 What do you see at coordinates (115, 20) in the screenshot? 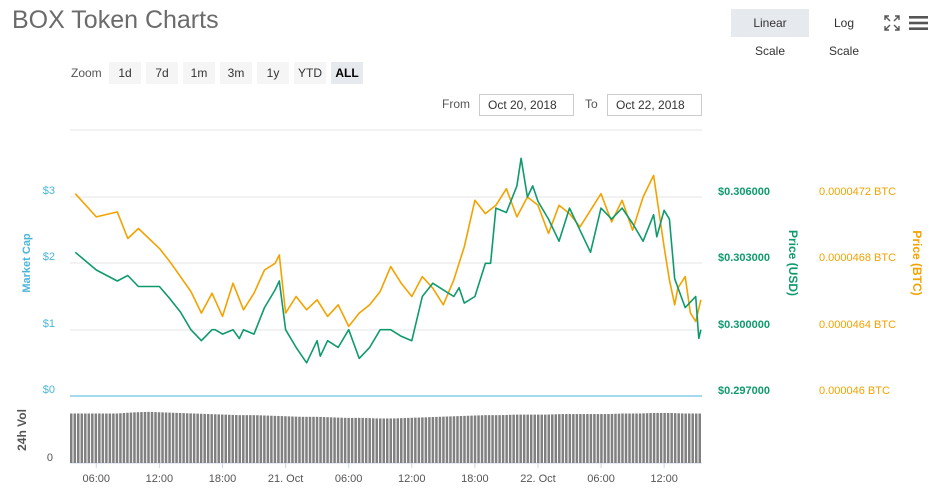
I see `page-title: BOX Token Charts` at bounding box center [115, 20].